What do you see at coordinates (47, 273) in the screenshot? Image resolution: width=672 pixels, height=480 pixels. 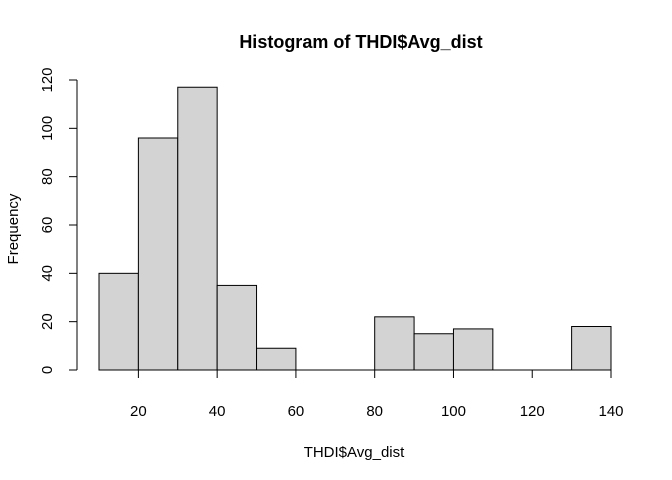 I see `y-tick-label-2: 40` at bounding box center [47, 273].